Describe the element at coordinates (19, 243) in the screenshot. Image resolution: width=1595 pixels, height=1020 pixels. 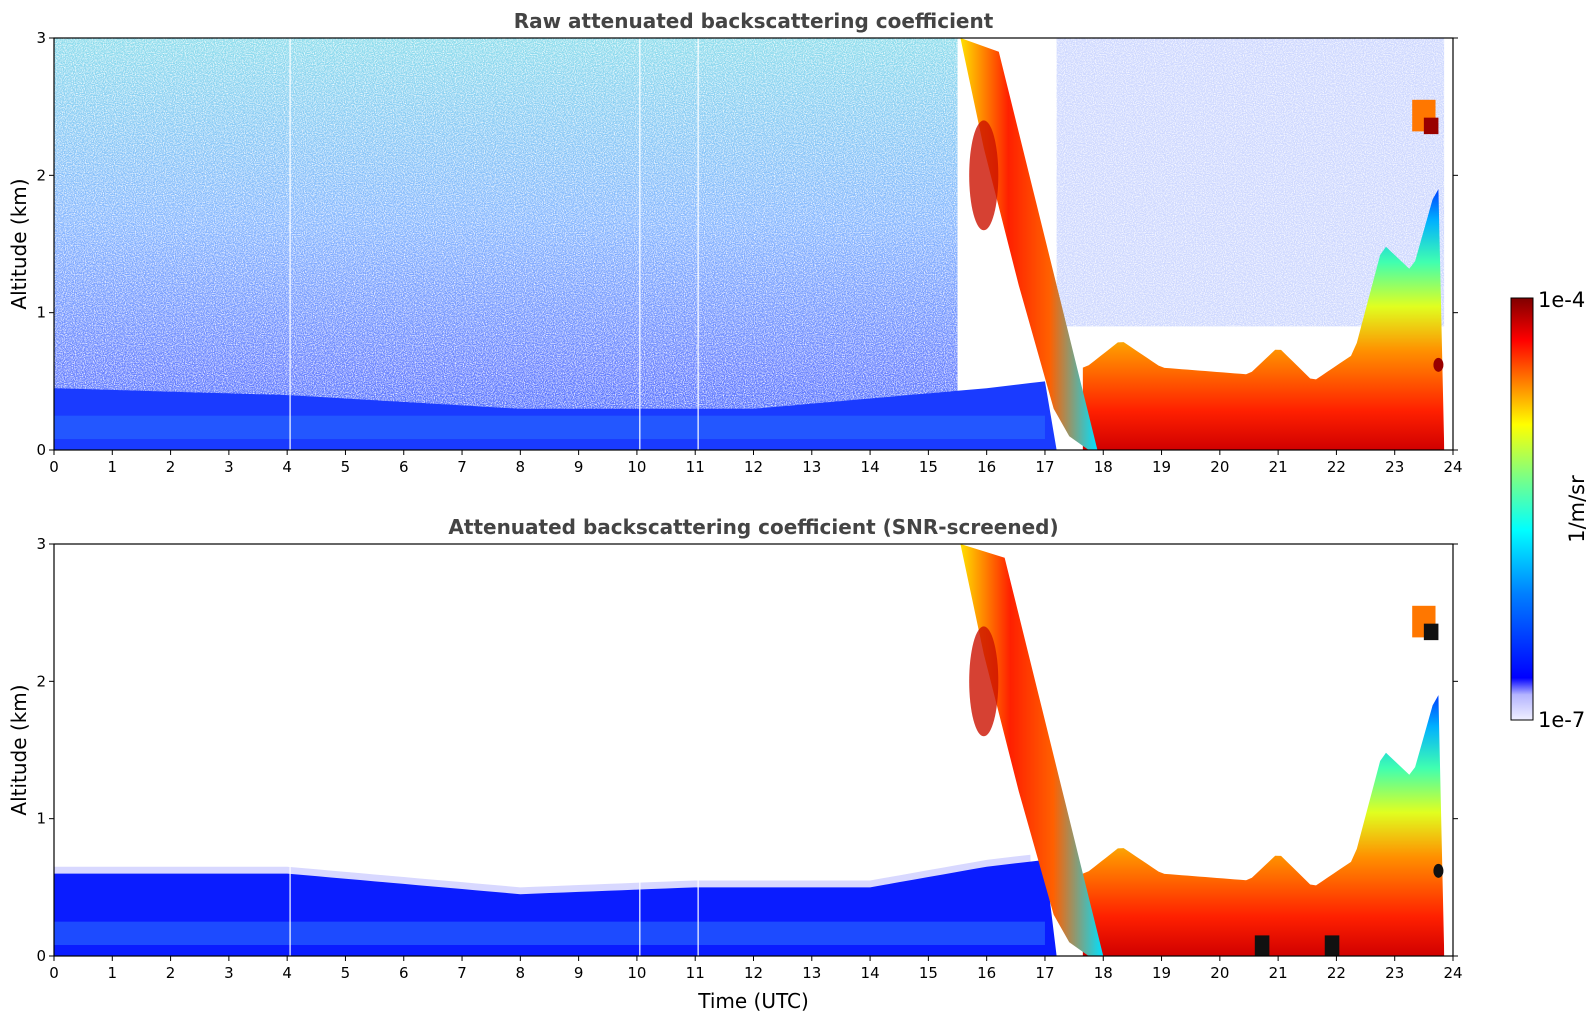
I see `panel-raw-ylabel: Altitude (km)` at that location.